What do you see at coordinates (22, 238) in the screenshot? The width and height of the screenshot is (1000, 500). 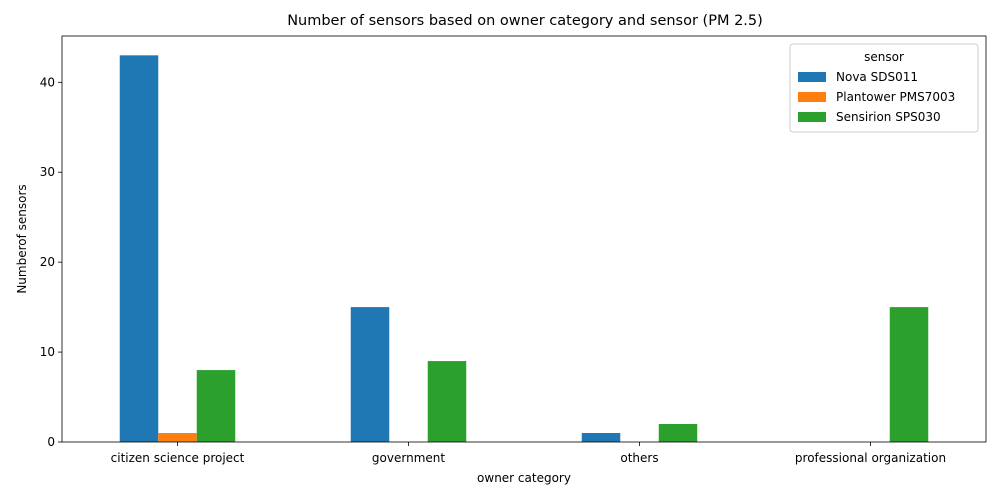 I see `y-axis-label: Numberof sensors` at bounding box center [22, 238].